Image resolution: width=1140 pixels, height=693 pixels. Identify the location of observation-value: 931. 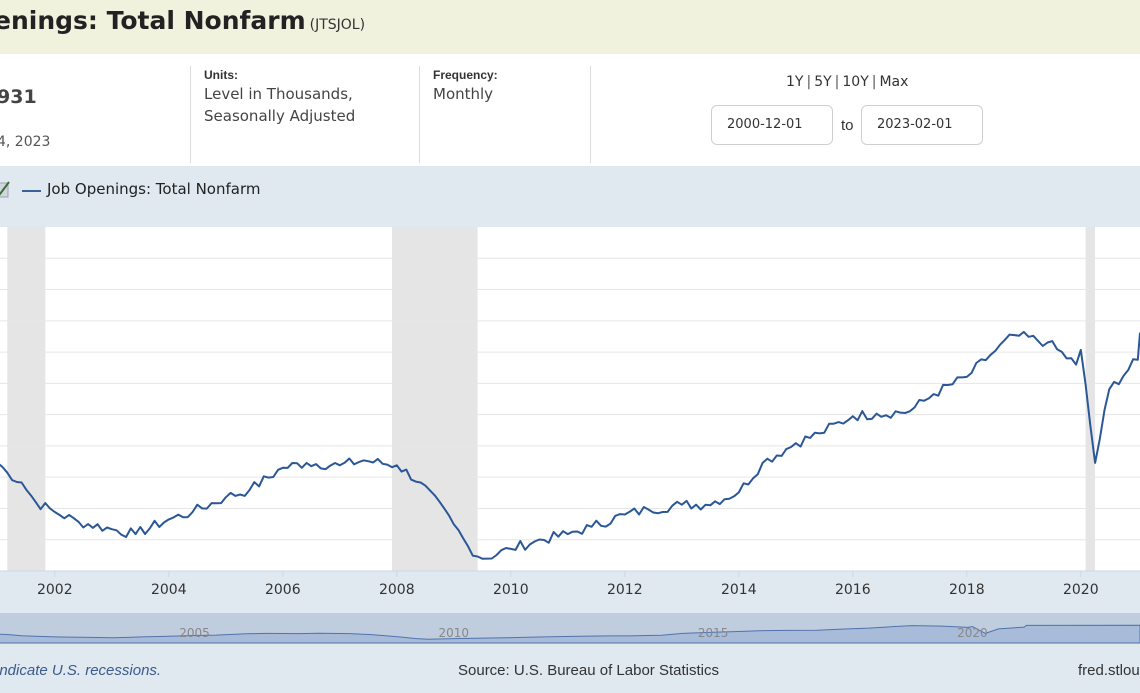
(18, 97).